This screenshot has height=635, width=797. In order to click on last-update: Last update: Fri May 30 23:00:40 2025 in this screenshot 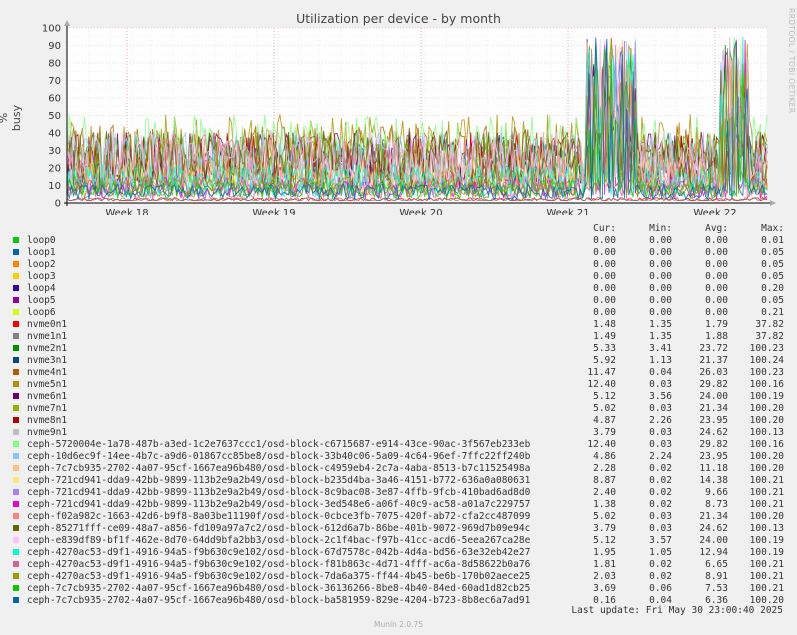, I will do `click(677, 610)`.